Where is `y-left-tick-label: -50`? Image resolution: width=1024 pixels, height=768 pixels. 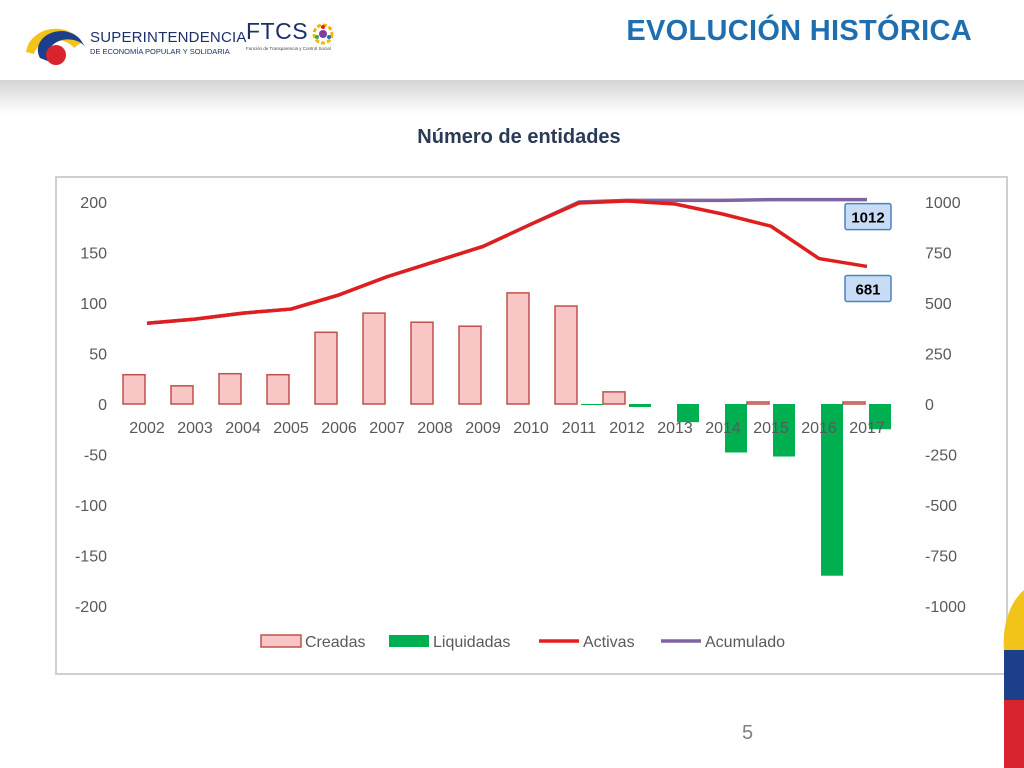 y-left-tick-label: -50 is located at coordinates (95, 456).